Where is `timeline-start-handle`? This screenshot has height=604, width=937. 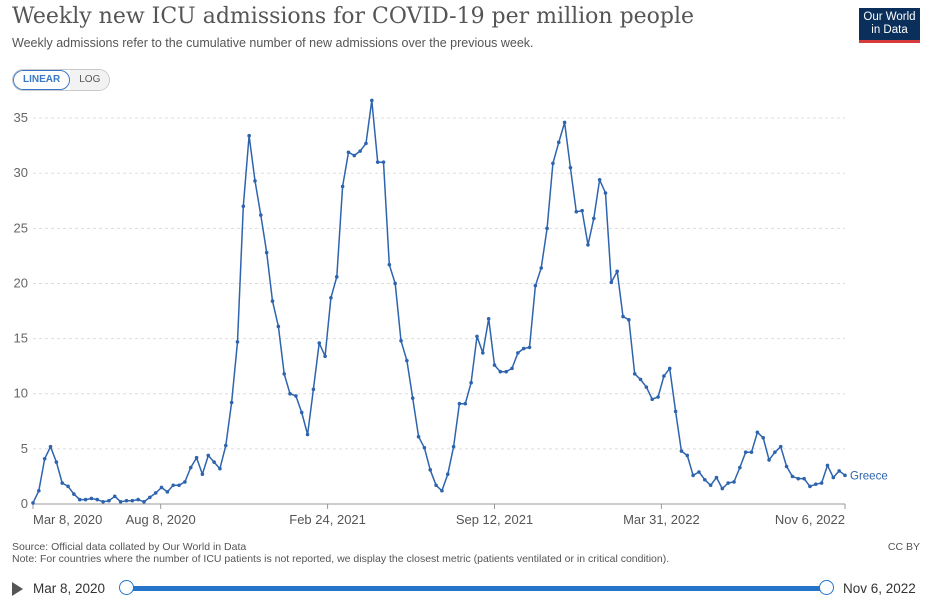
timeline-start-handle is located at coordinates (126, 587).